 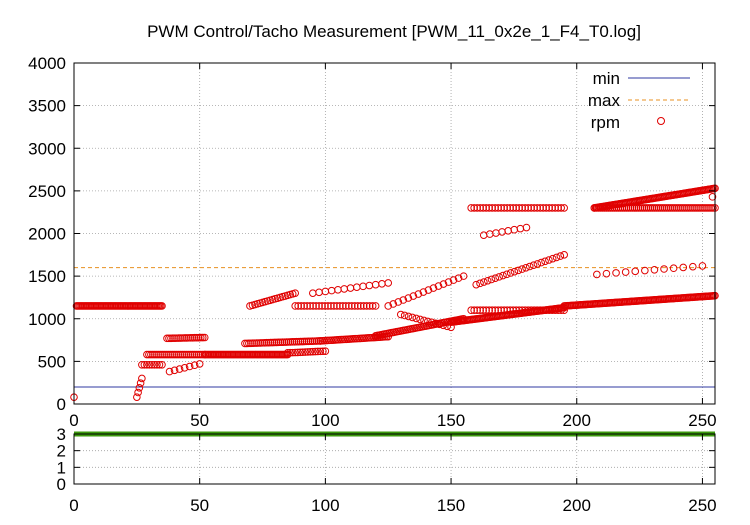 I want to click on main-ytick-label: 1000, so click(x=47, y=319).